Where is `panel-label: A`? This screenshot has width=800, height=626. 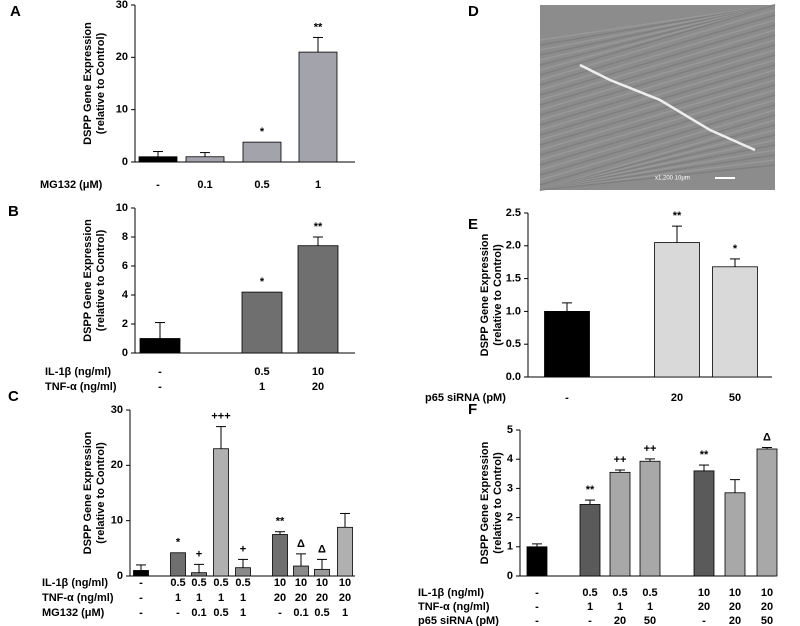 panel-label: A is located at coordinates (15, 11).